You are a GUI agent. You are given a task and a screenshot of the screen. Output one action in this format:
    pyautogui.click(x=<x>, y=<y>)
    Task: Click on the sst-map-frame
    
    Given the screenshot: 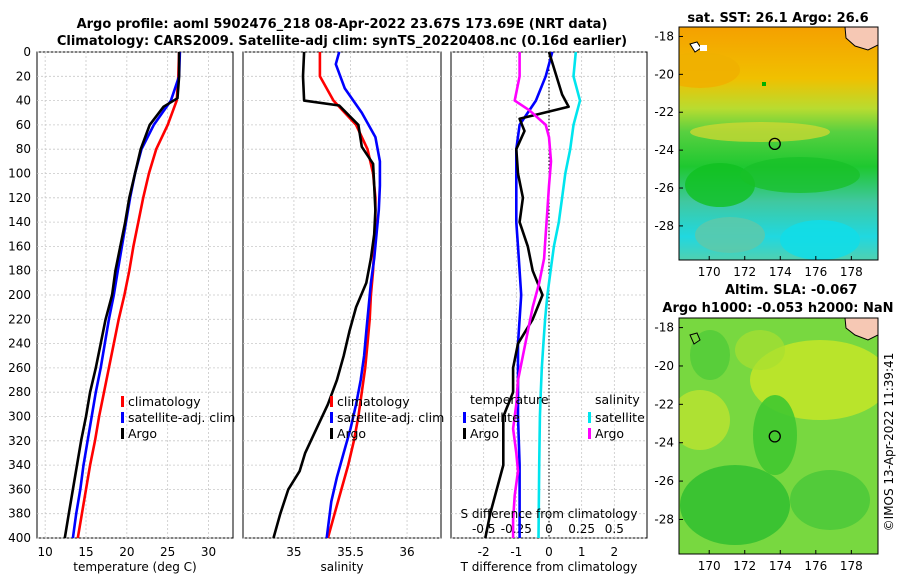 What is the action you would take?
    pyautogui.click(x=778, y=143)
    